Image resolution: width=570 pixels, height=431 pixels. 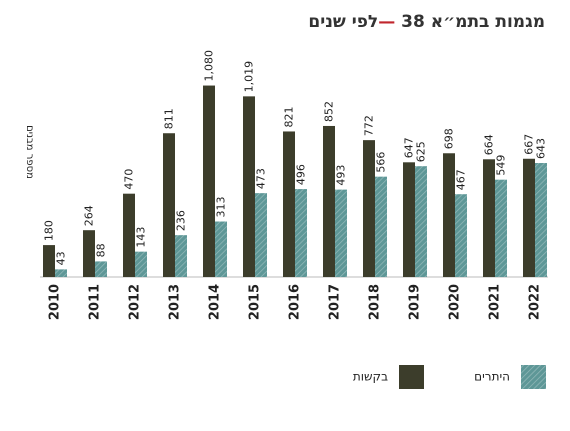 I want to click on value-label: 467, so click(x=461, y=179).